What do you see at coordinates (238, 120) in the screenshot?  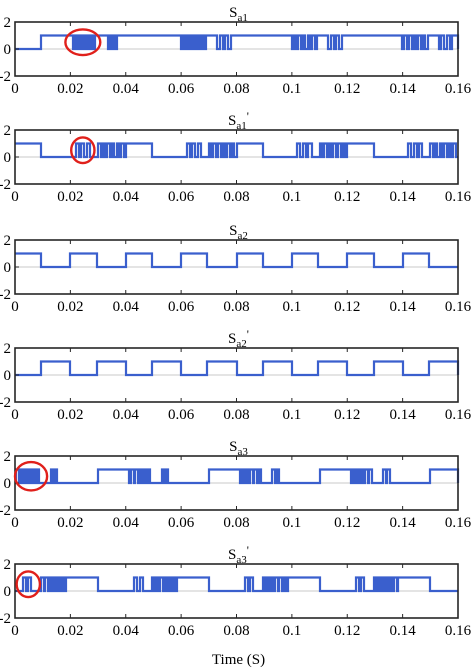 I see `panel-title: Sa1'` at bounding box center [238, 120].